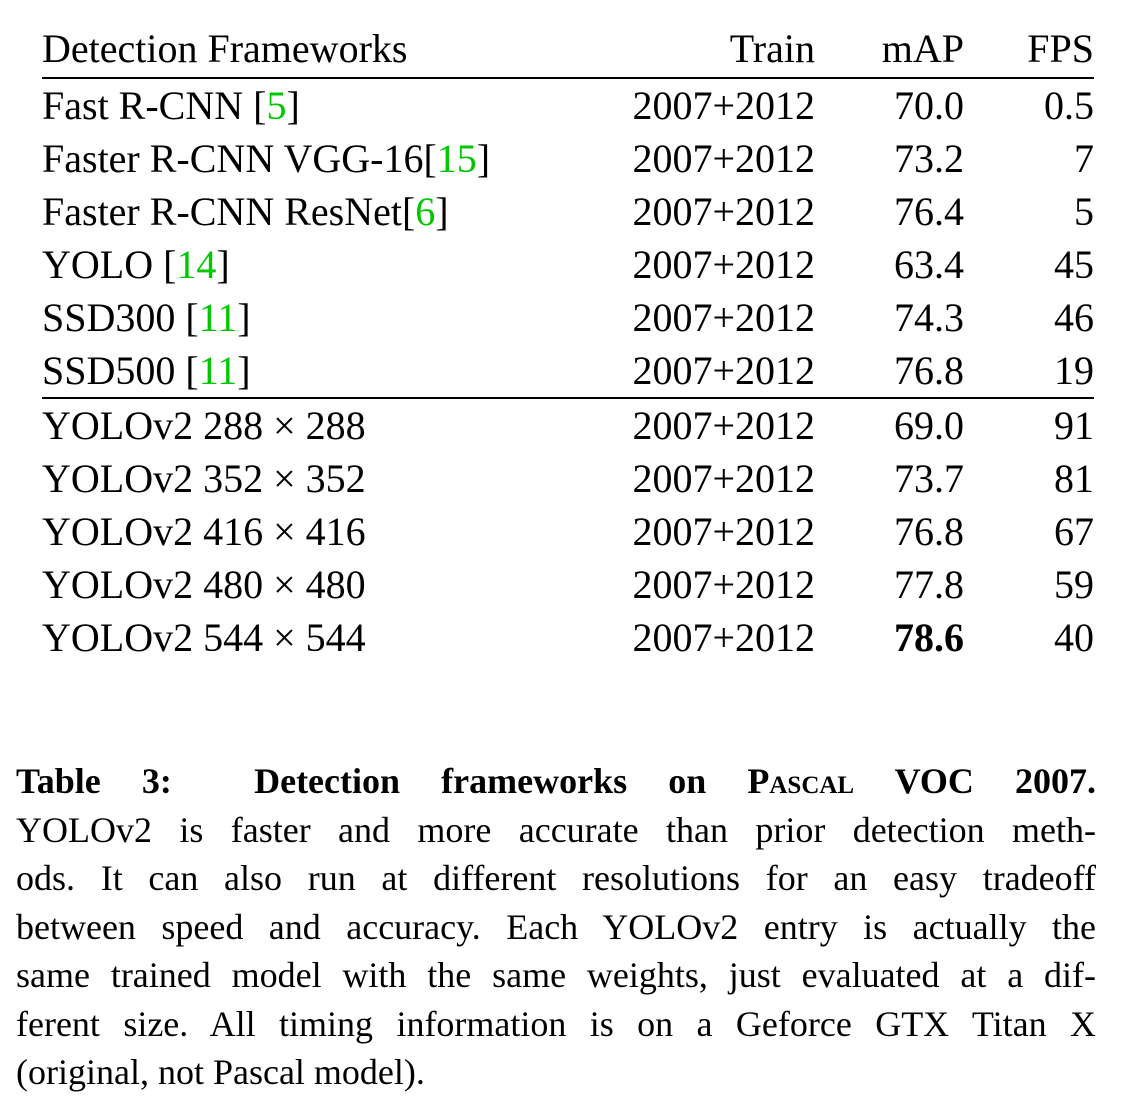 Image resolution: width=1135 pixels, height=1112 pixels. What do you see at coordinates (929, 317) in the screenshot?
I see `map-cell: 74.3` at bounding box center [929, 317].